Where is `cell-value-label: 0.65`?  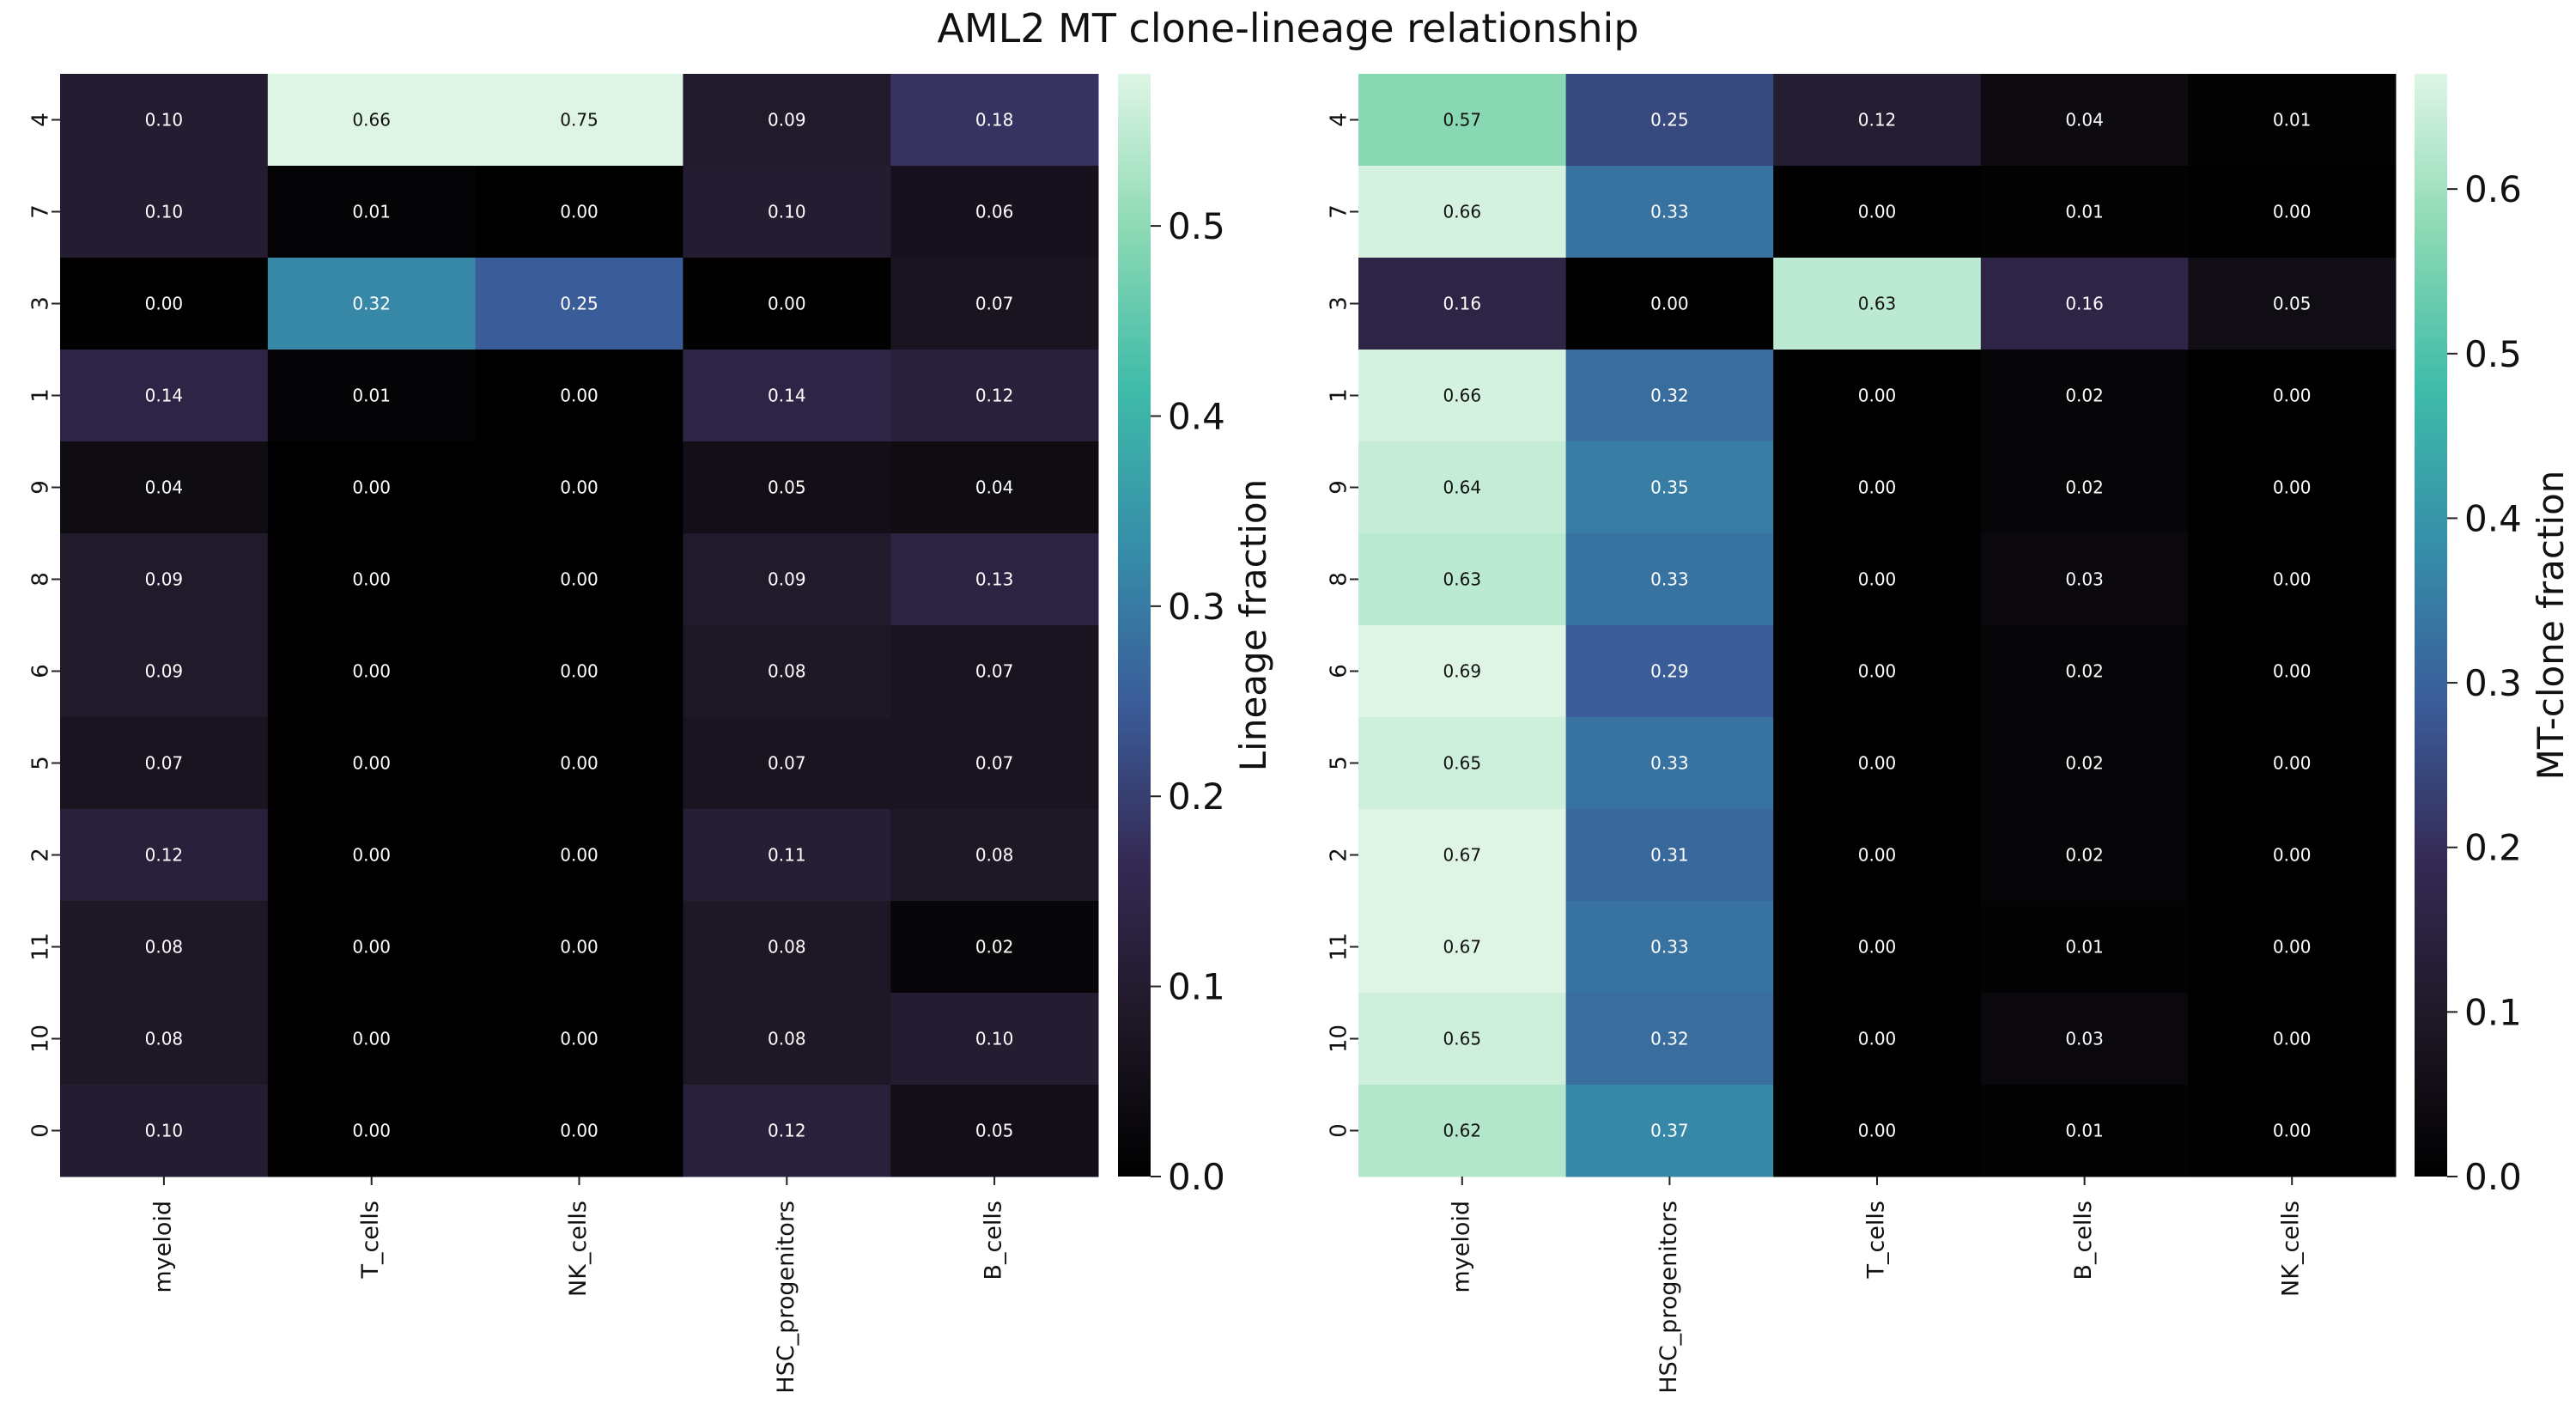
cell-value-label: 0.65 is located at coordinates (1462, 763).